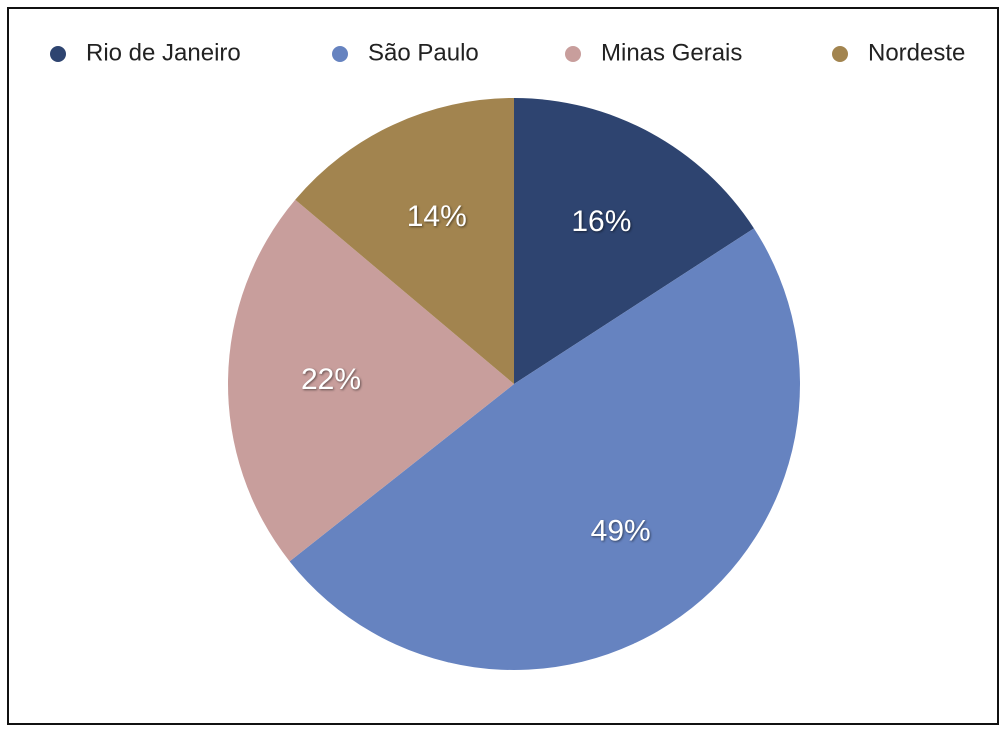 The image size is (1005, 730). Describe the element at coordinates (437, 216) in the screenshot. I see `value-label: 14%` at that location.